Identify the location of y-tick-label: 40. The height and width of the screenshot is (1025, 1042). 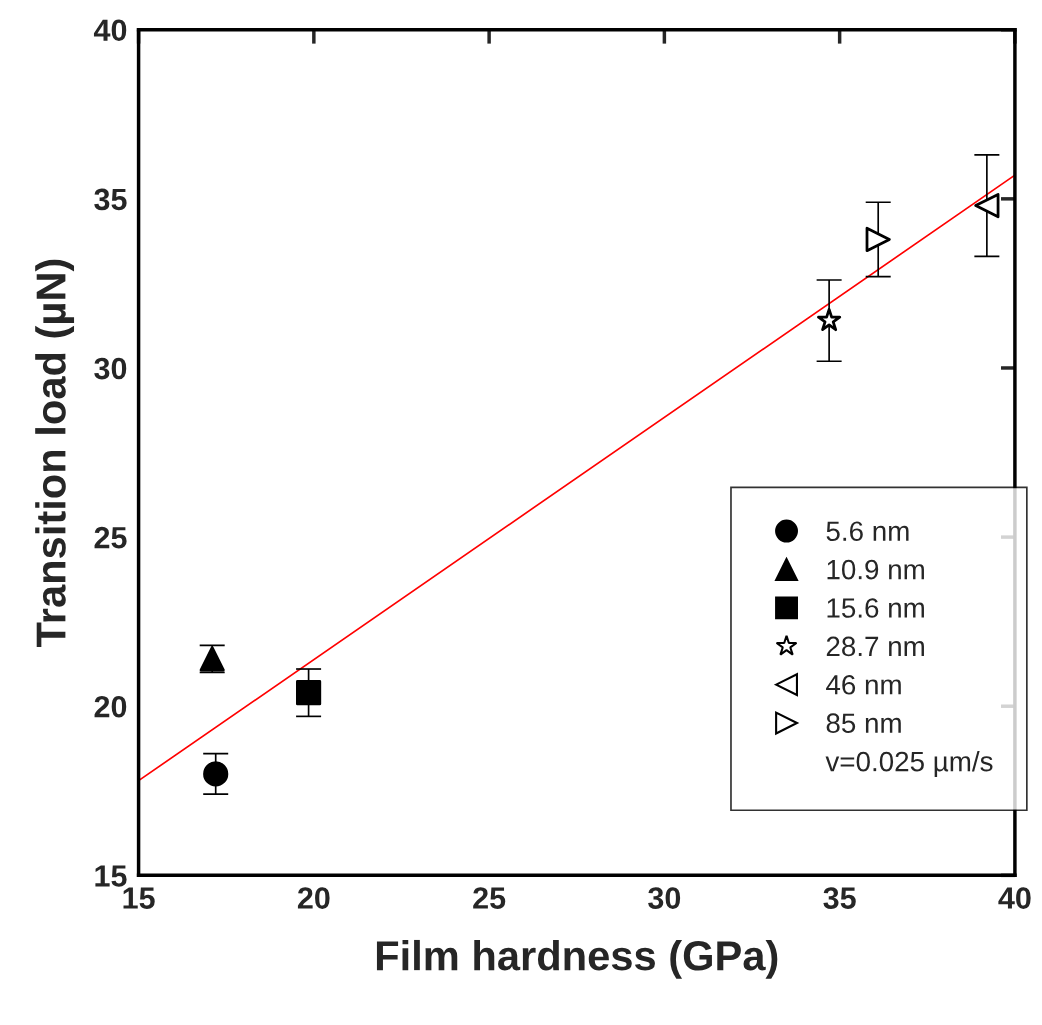
(110, 30).